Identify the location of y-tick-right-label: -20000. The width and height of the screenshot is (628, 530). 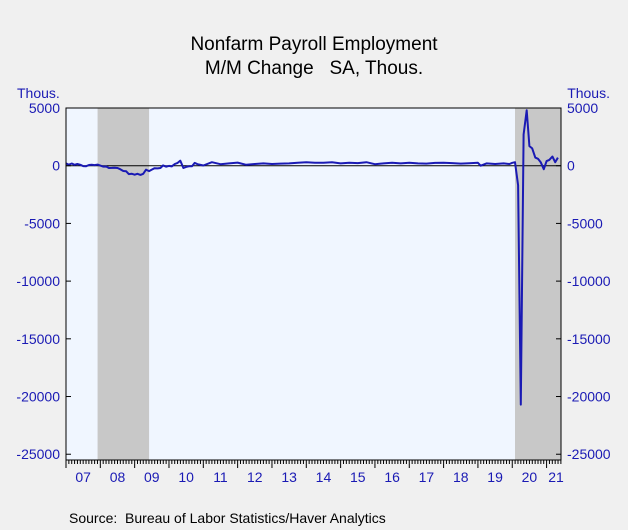
(589, 397).